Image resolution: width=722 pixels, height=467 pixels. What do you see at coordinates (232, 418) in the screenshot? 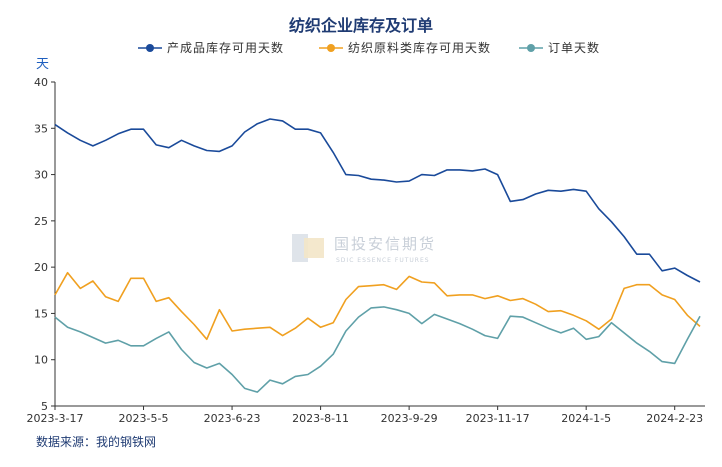
I see `x-tick-label: 2023-6-23` at bounding box center [232, 418].